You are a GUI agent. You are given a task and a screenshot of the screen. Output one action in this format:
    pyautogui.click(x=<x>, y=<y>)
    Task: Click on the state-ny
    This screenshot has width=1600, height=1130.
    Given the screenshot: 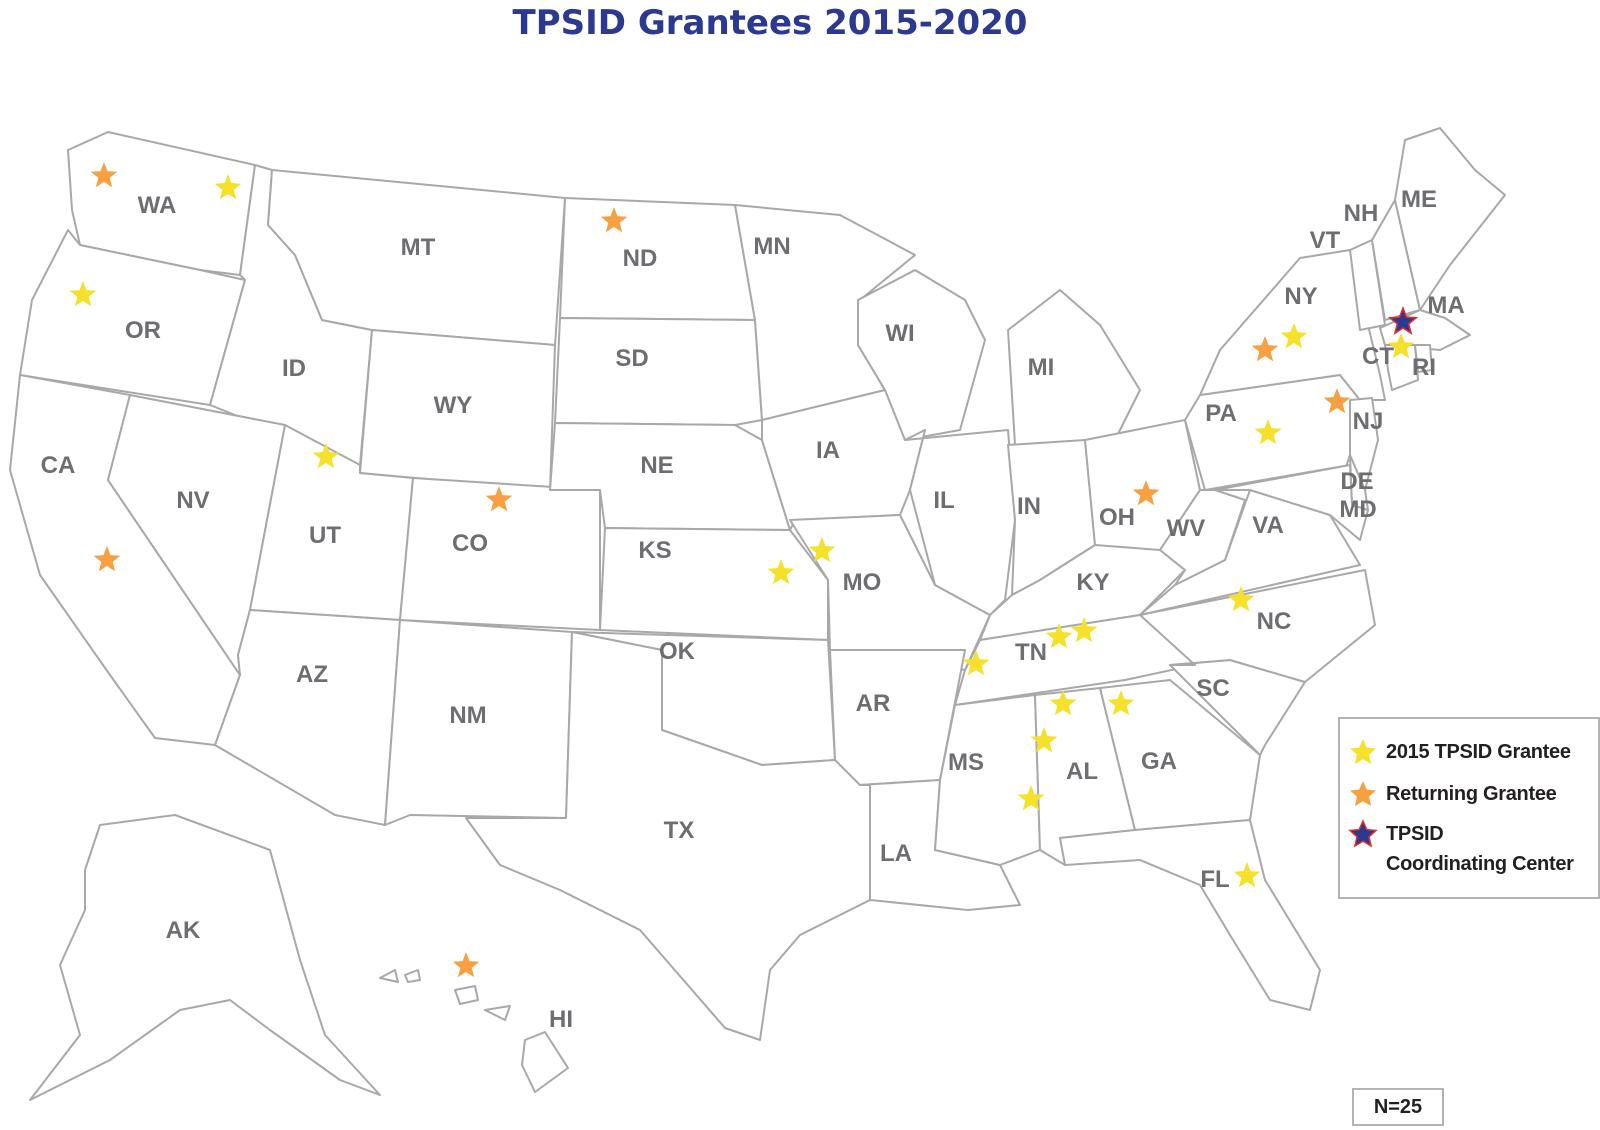 What is the action you would take?
    pyautogui.click(x=1292, y=325)
    